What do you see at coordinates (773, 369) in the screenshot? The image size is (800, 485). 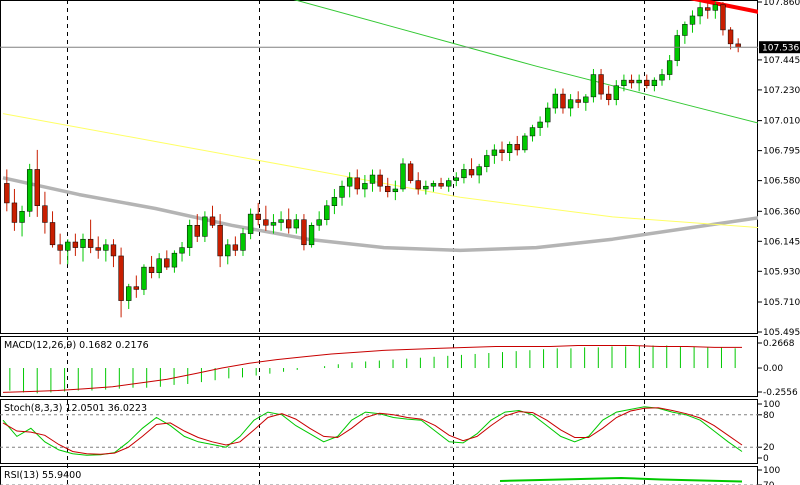 I see `macd-tick-label: 0.00` at bounding box center [773, 369].